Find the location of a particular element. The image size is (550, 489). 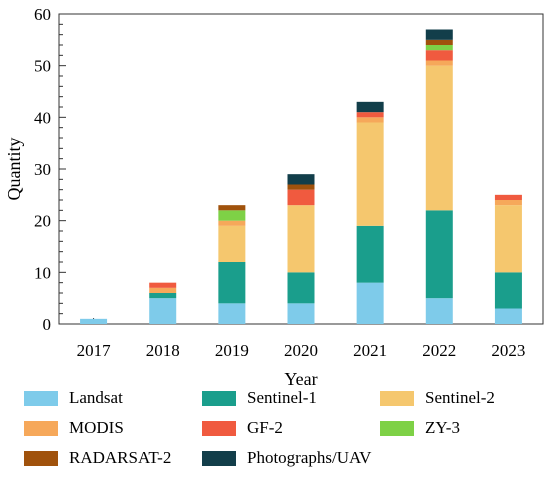

y-tick-label: 10 is located at coordinates (42, 272).